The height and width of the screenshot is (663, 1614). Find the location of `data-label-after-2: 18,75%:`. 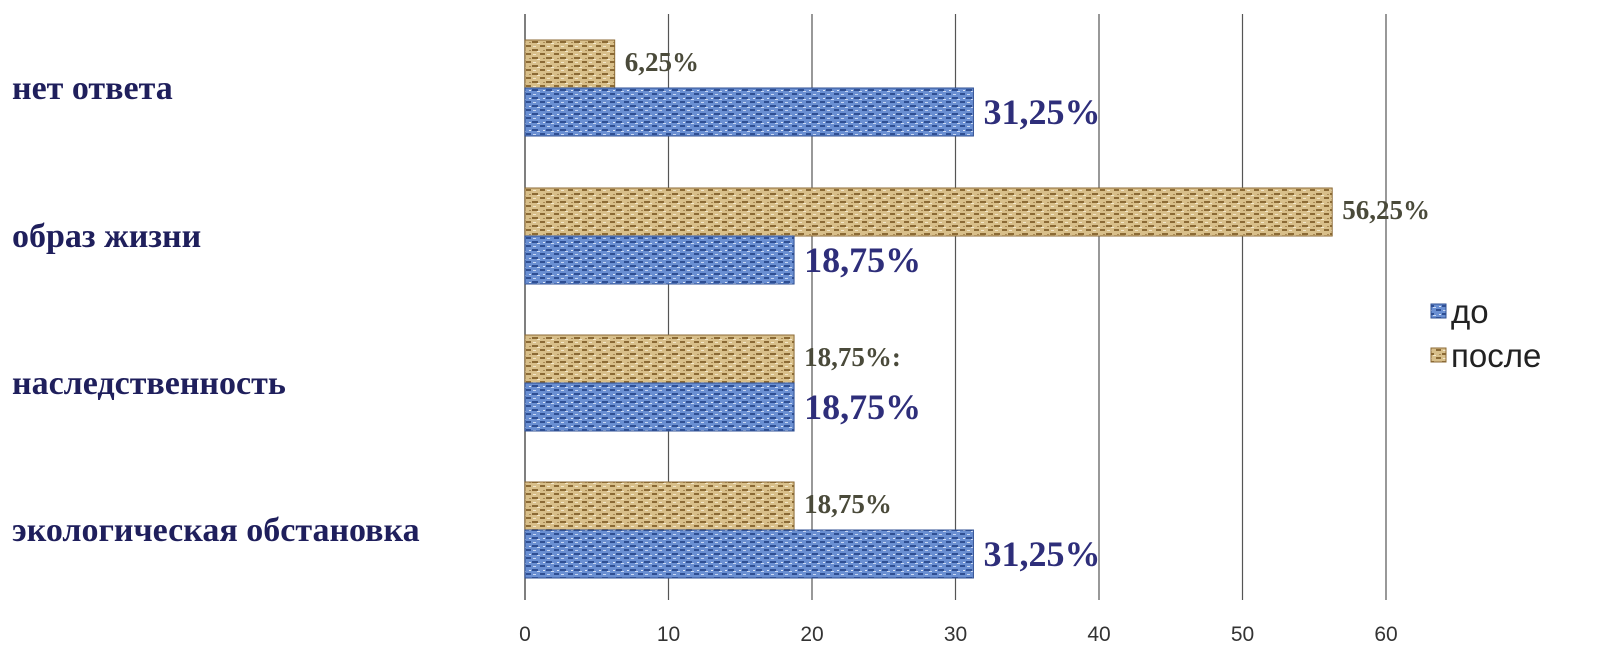

data-label-after-2: 18,75%: is located at coordinates (852, 357).